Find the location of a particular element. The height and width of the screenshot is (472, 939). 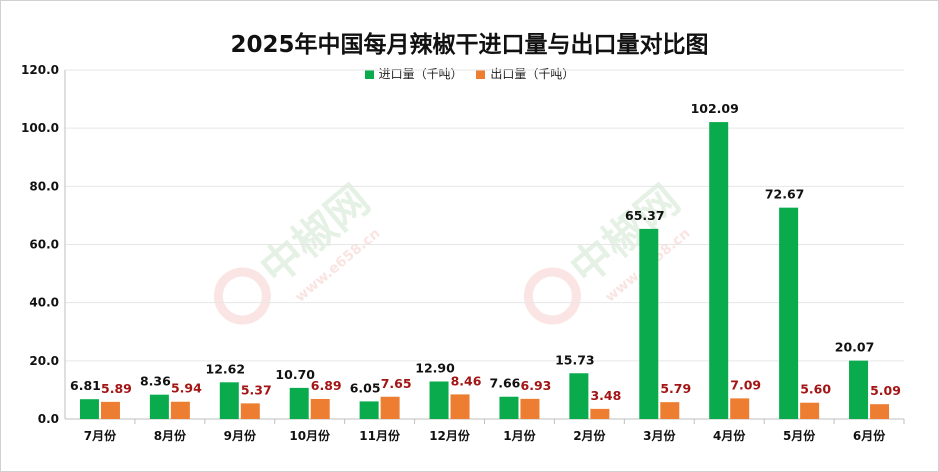

y-tick-label: 60.0 is located at coordinates (44, 245).